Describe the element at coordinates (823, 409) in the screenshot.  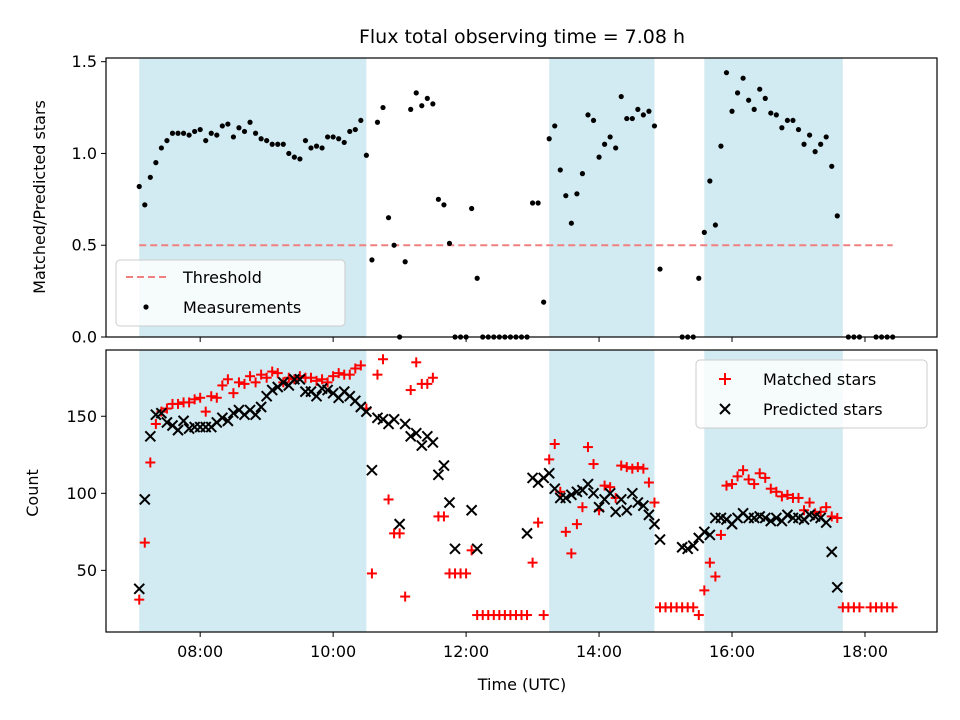
I see `predicted-legend-label: Predicted stars` at that location.